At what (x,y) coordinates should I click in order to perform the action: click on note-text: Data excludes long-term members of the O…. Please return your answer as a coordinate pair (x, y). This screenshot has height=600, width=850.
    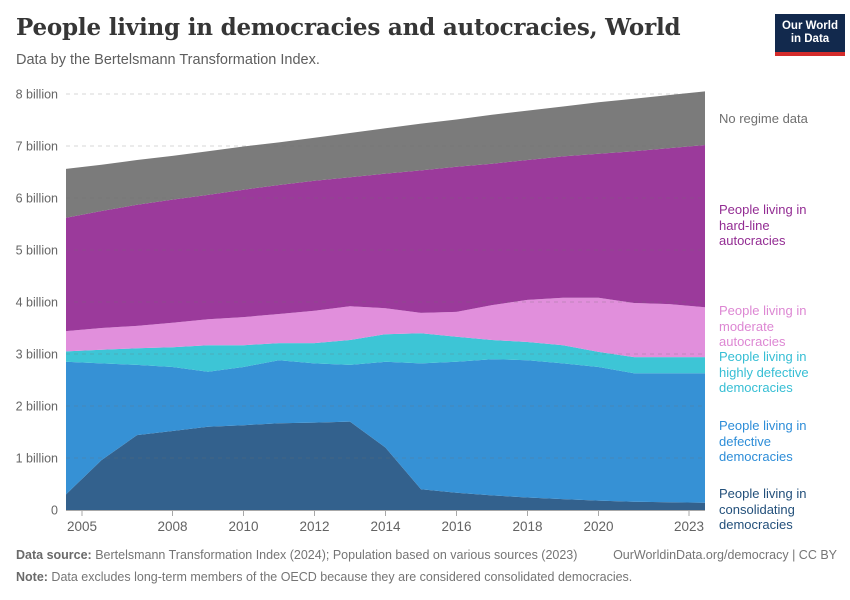
    Looking at the image, I should click on (340, 577).